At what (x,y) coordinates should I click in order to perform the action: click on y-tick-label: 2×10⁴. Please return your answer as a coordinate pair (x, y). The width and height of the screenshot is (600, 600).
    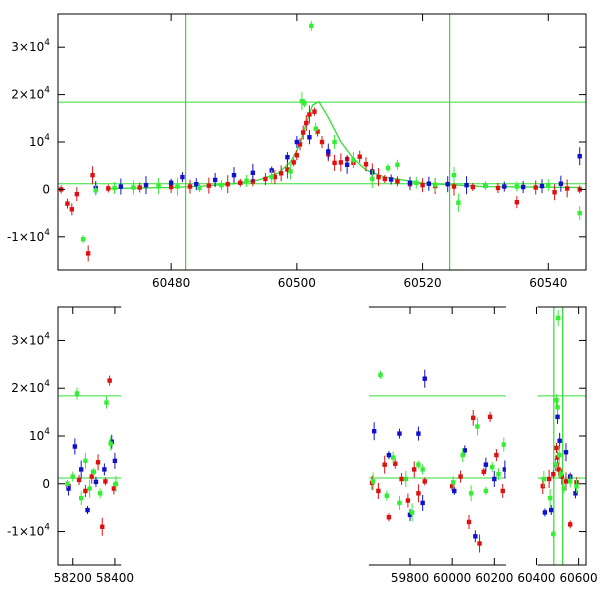
    Looking at the image, I should click on (30, 387).